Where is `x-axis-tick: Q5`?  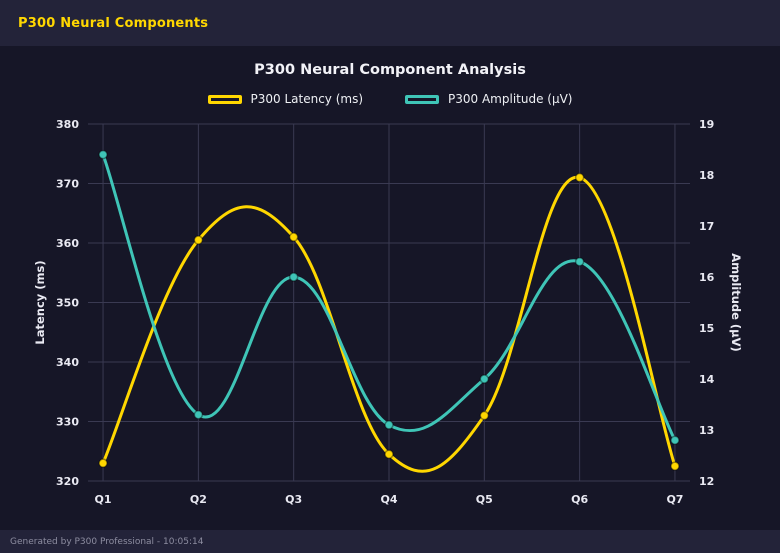 x-axis-tick: Q5 is located at coordinates (484, 499).